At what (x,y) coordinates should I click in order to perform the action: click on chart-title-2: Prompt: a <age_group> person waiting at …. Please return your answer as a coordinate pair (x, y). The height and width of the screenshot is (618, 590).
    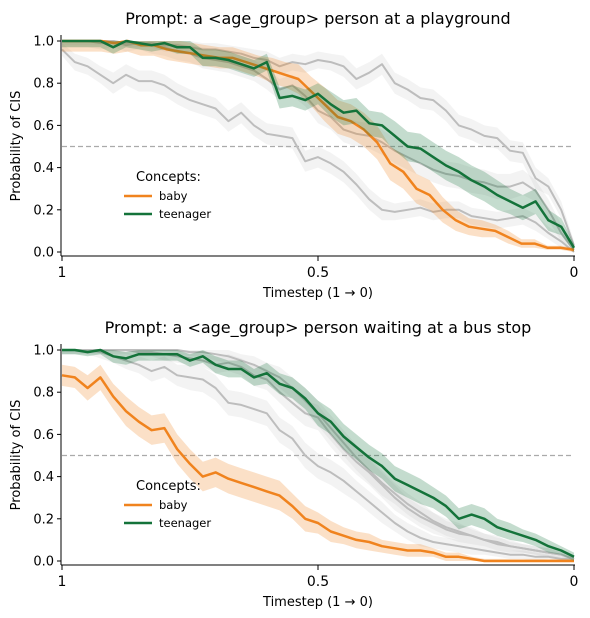
    Looking at the image, I should click on (318, 328).